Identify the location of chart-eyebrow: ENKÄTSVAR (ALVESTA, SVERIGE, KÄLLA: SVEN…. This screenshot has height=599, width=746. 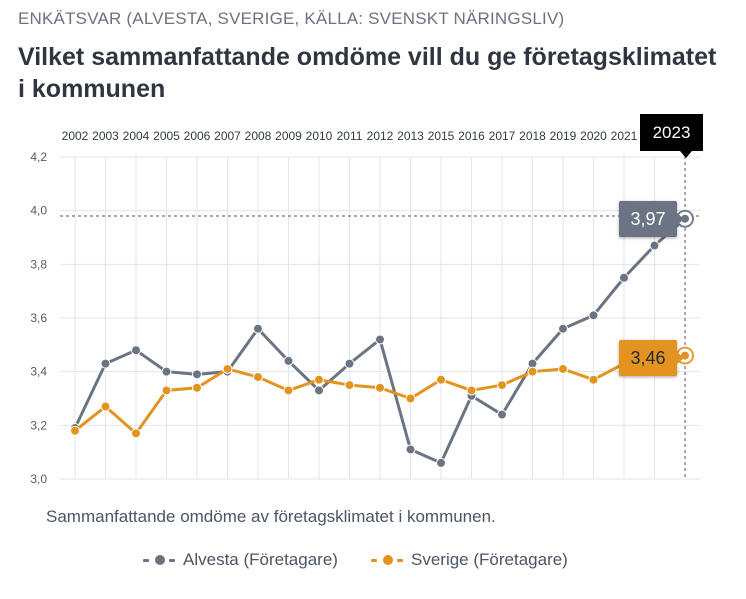
(291, 18).